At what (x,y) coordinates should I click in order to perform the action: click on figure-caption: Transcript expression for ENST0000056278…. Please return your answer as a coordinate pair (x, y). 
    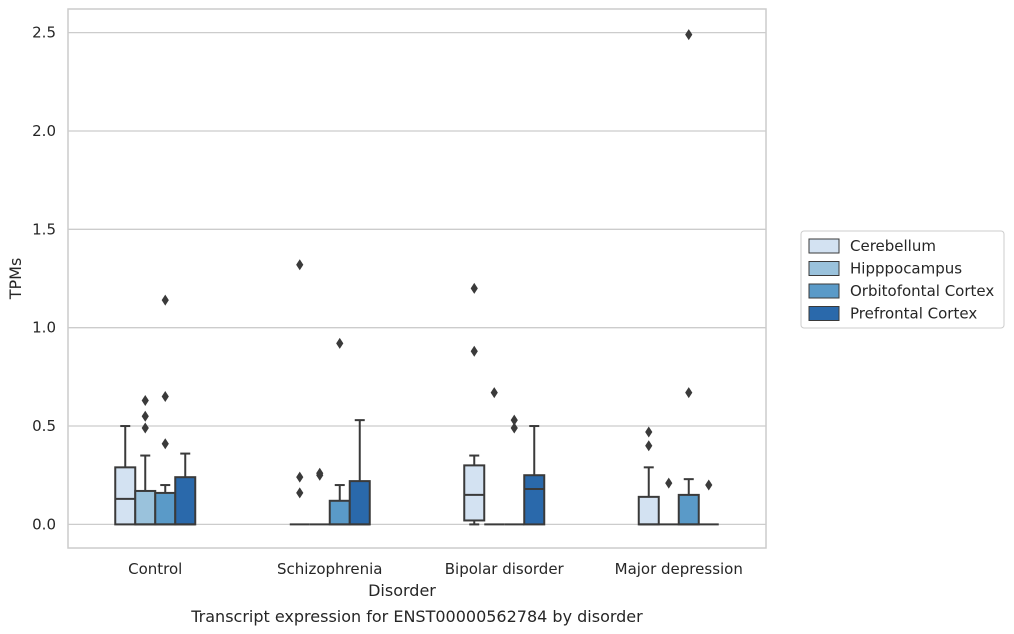
    Looking at the image, I should click on (416, 616).